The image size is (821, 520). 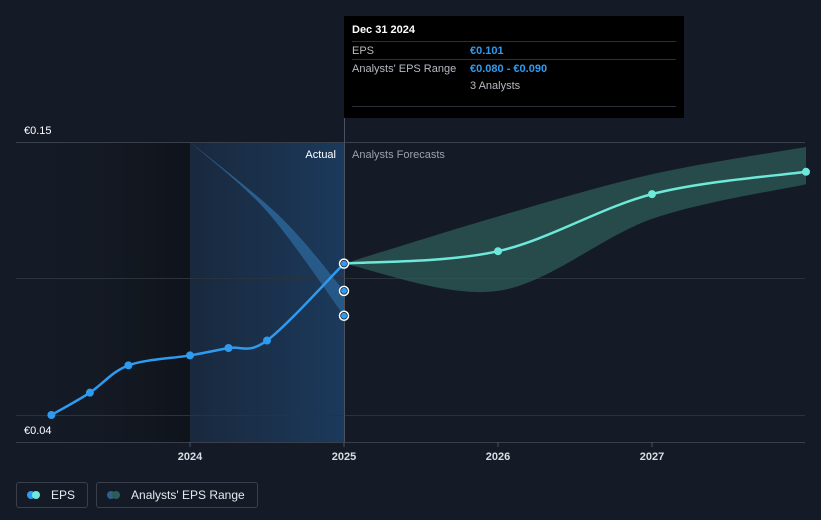 I want to click on forecast-label: Analysts Forecasts, so click(x=398, y=155).